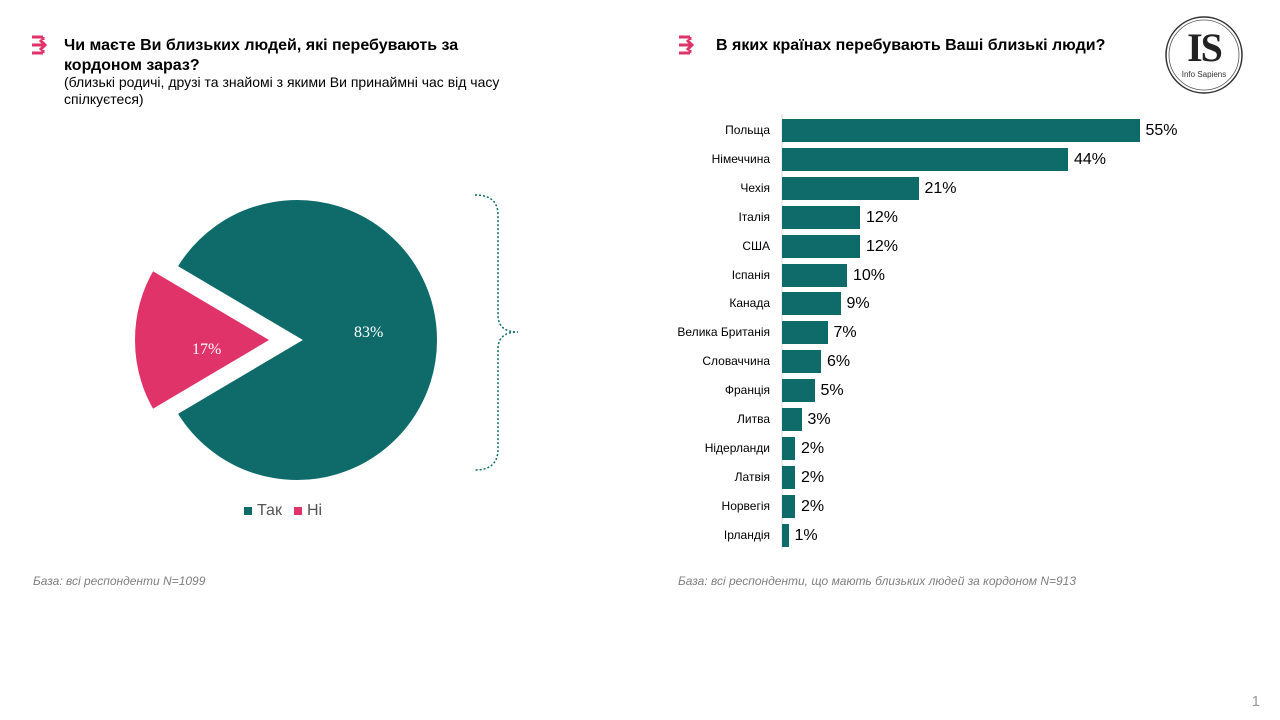 Image resolution: width=1280 pixels, height=720 pixels. Describe the element at coordinates (369, 332) in the screenshot. I see `pie-label-yes: 83%` at that location.